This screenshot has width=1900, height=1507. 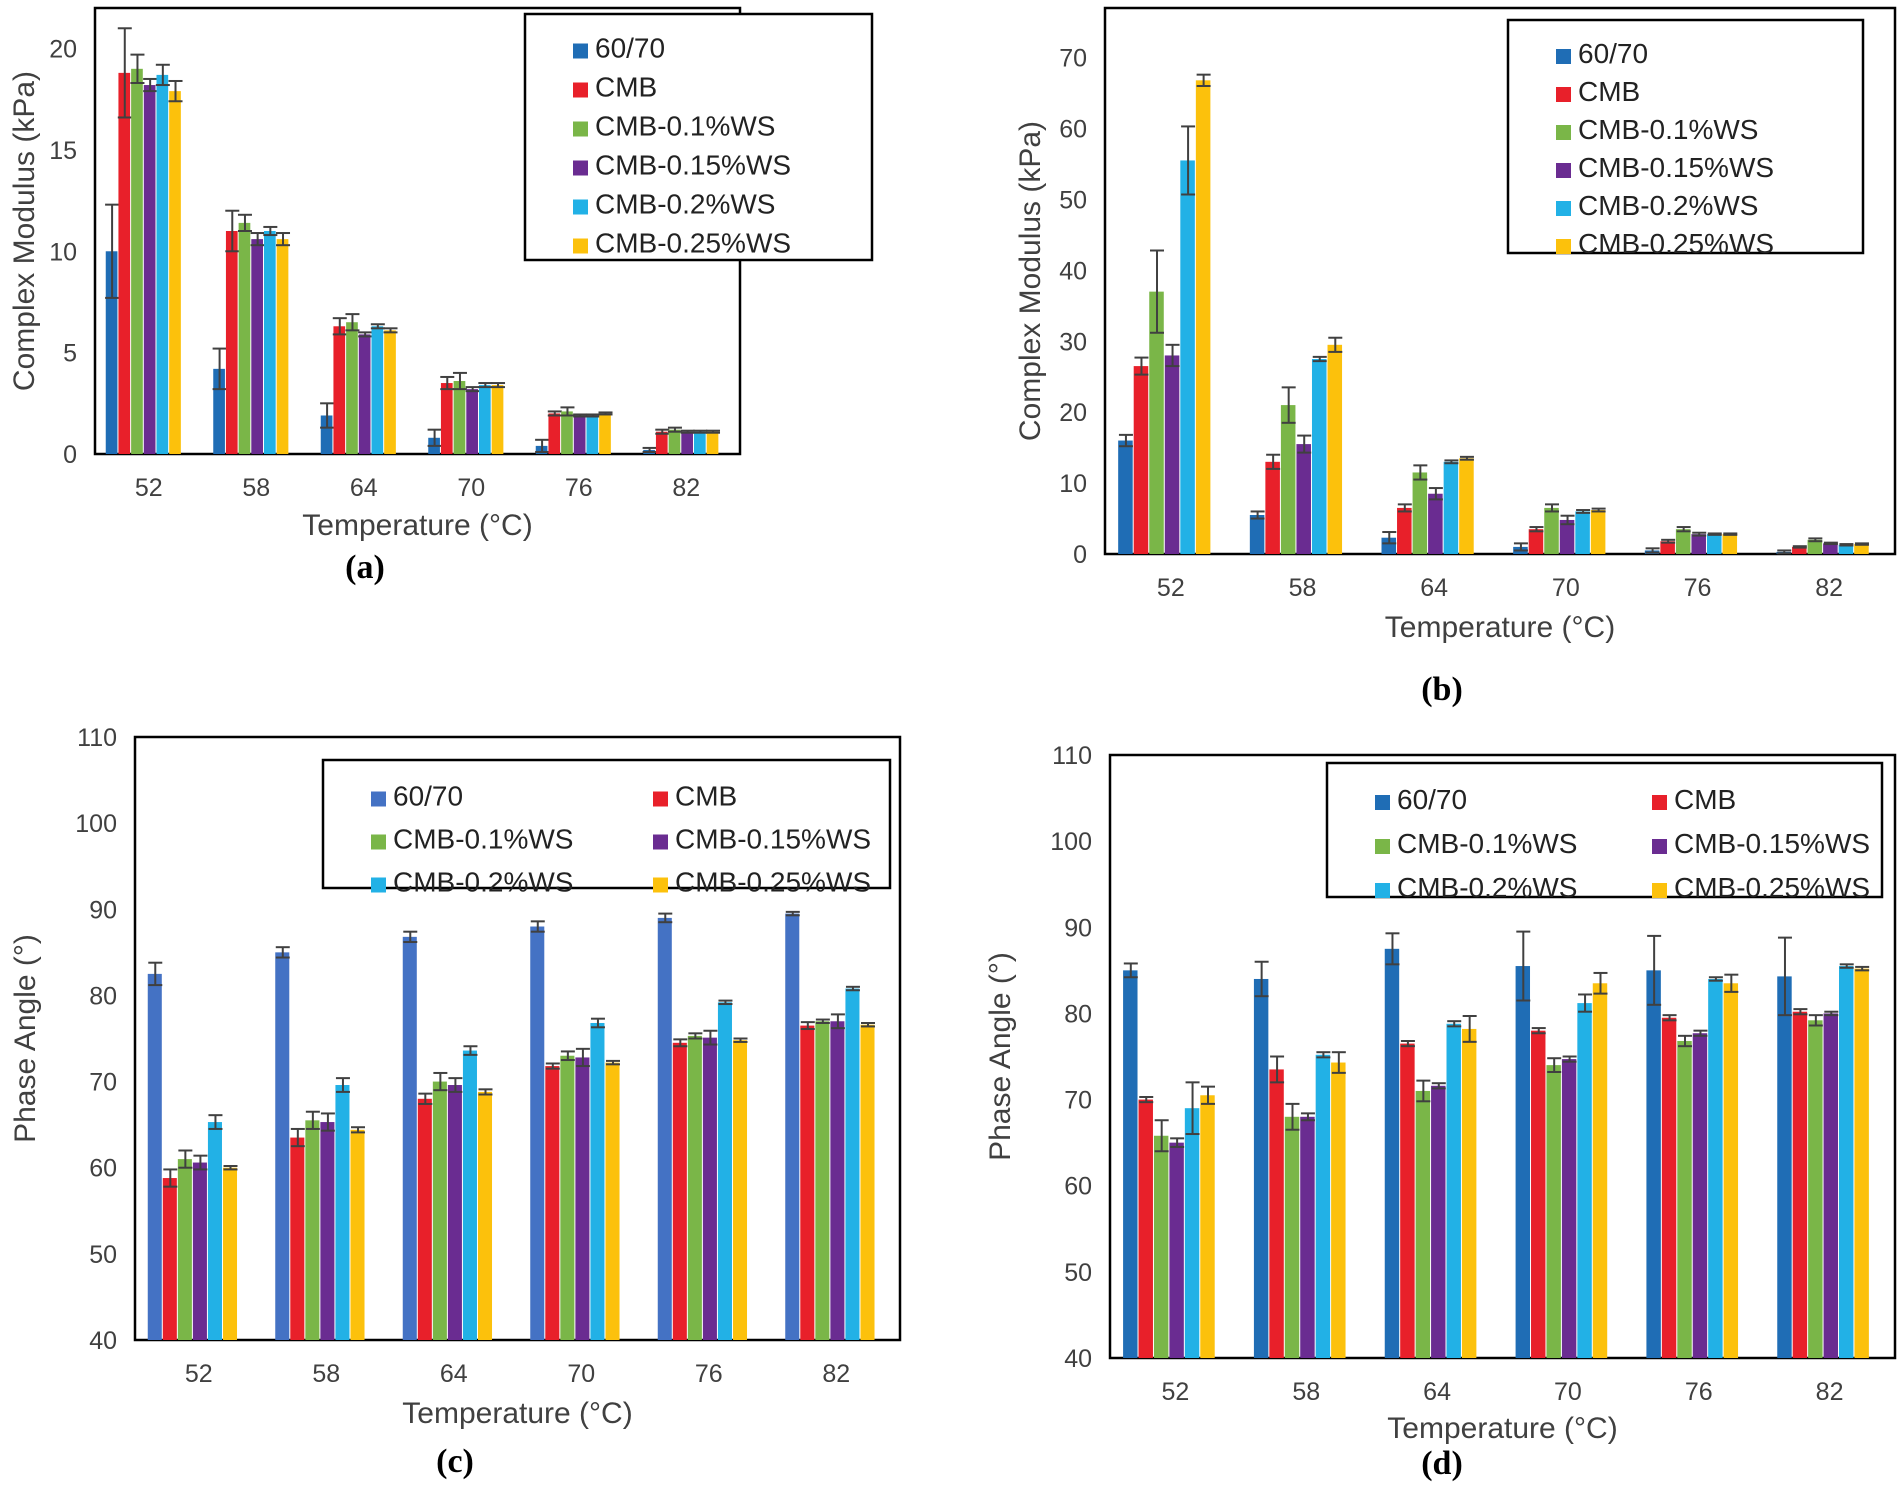 What do you see at coordinates (24, 231) in the screenshot?
I see `y-axis-label: Complex Modulus (kPa)` at bounding box center [24, 231].